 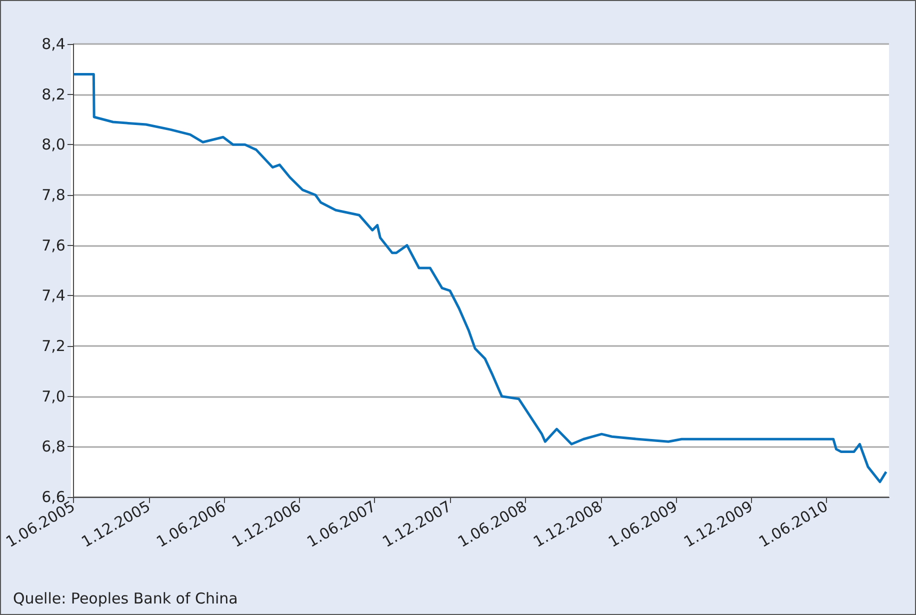 I want to click on y-tick-label: 7,4, so click(x=54, y=295).